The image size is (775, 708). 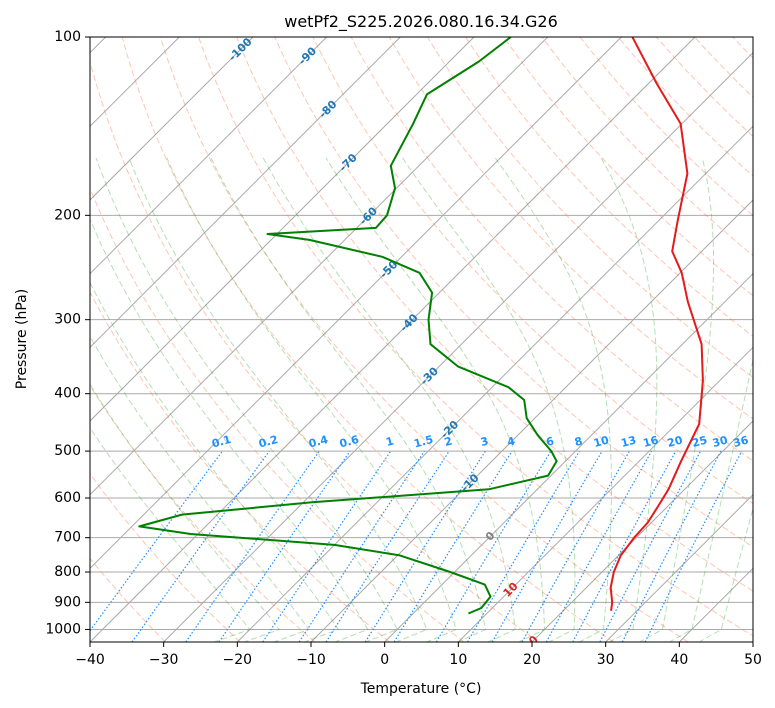 What do you see at coordinates (753, 660) in the screenshot?
I see `x-tick-label: 50` at bounding box center [753, 660].